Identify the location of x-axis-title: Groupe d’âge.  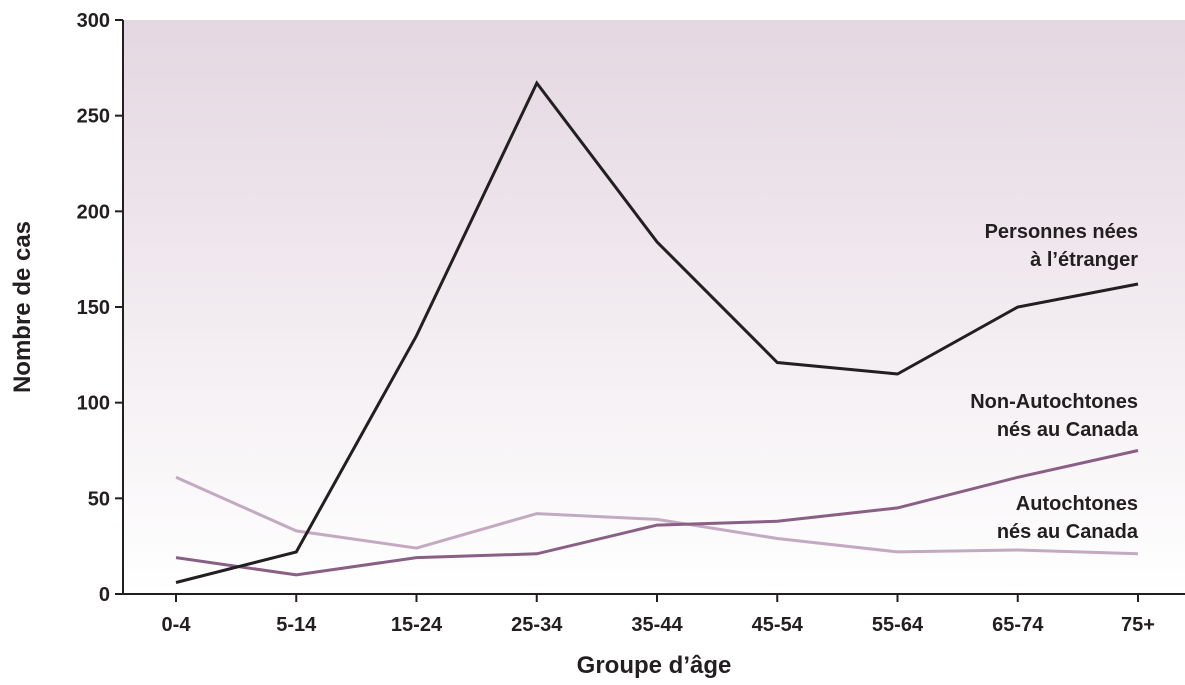
(654, 665).